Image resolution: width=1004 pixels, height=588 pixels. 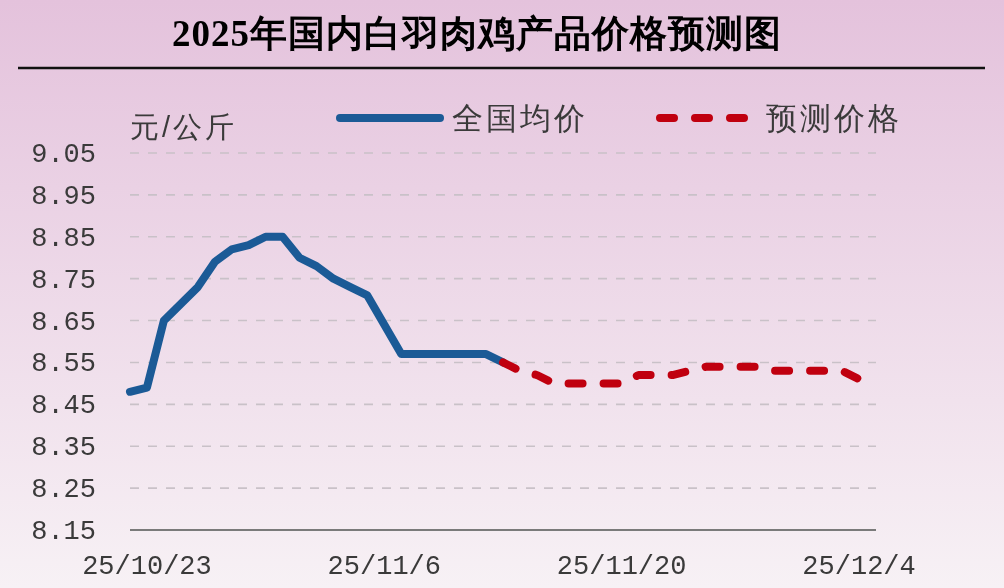 I want to click on y-tick-label: 8.15, so click(x=63, y=532).